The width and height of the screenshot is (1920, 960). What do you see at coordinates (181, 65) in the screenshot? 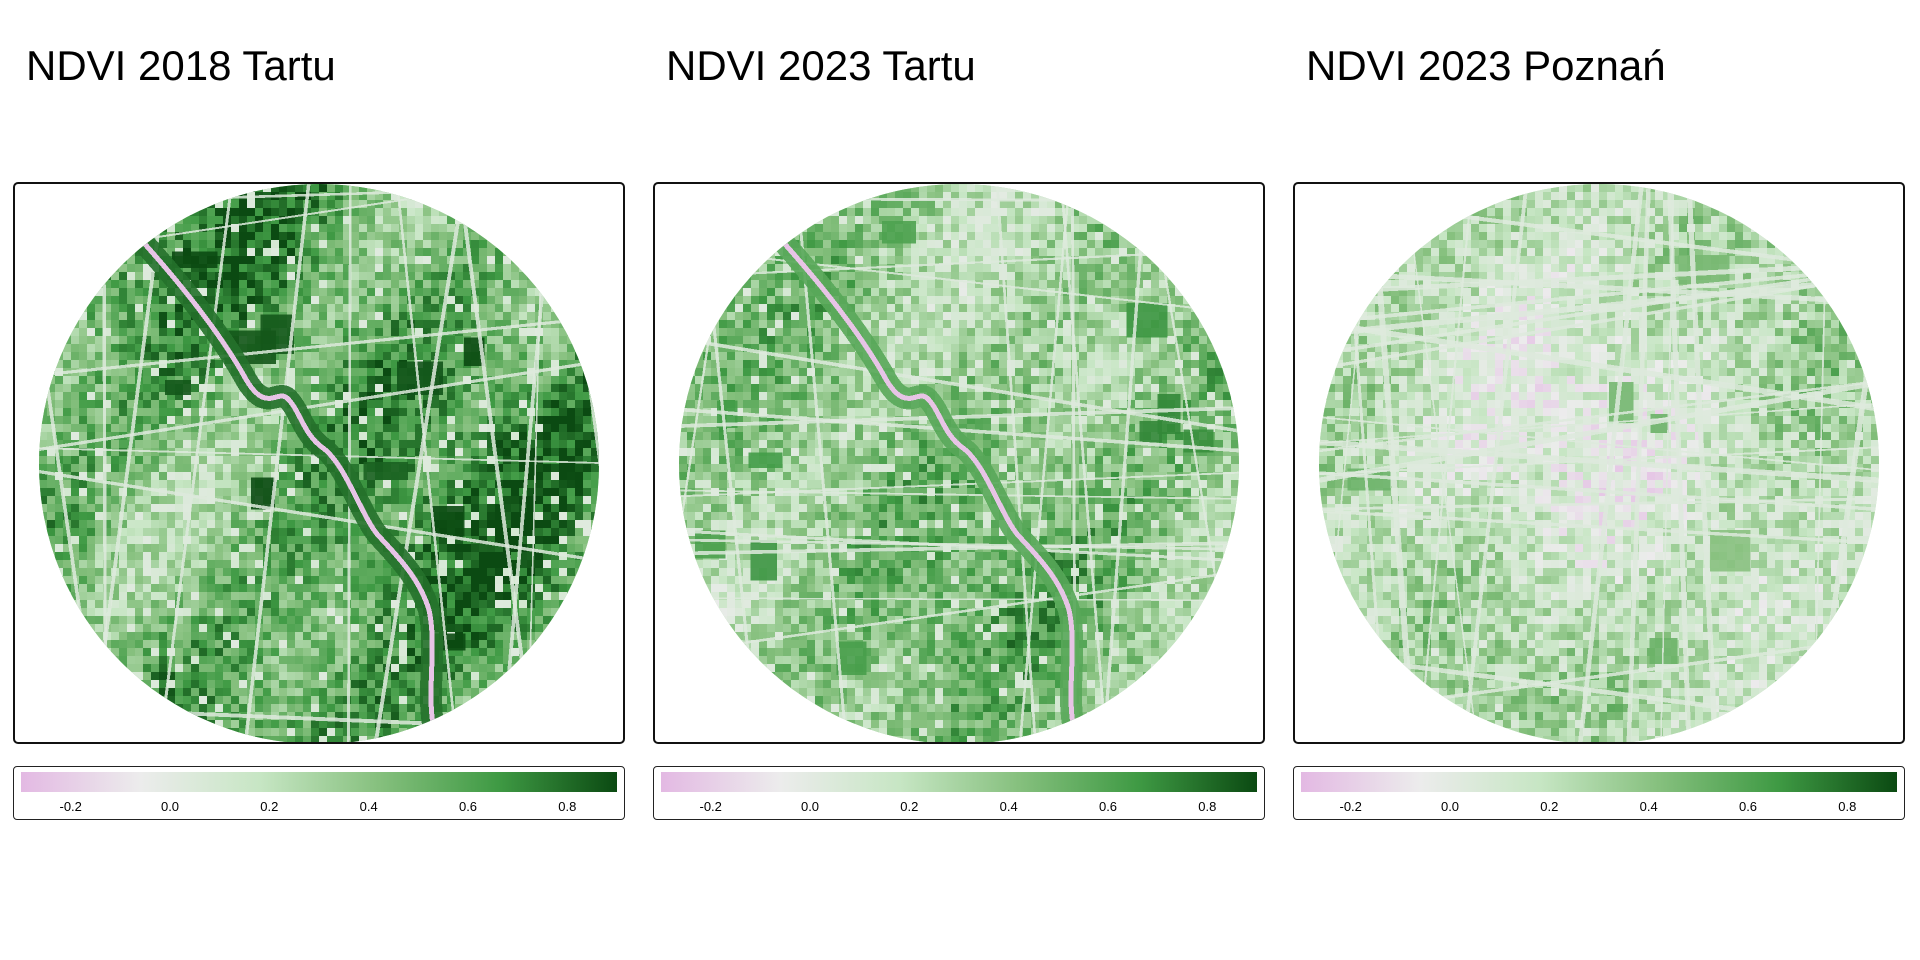
I see `panel-title: NDVI 2018 Tartu` at bounding box center [181, 65].